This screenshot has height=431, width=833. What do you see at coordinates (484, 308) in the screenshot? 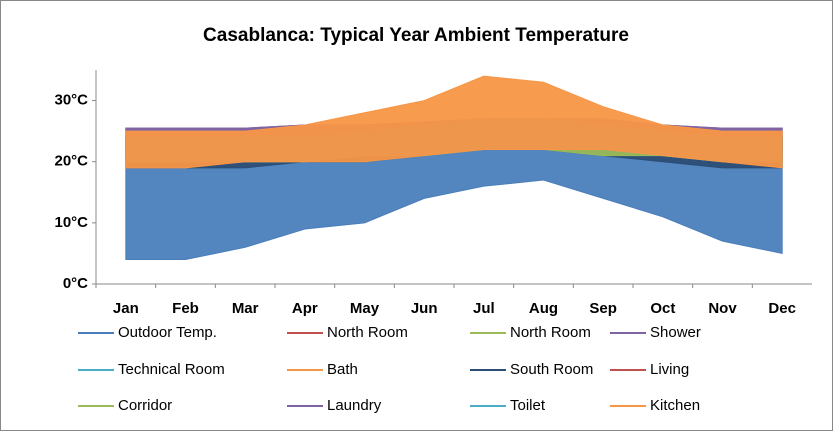
I see `x-tick-label: Jul` at bounding box center [484, 308].